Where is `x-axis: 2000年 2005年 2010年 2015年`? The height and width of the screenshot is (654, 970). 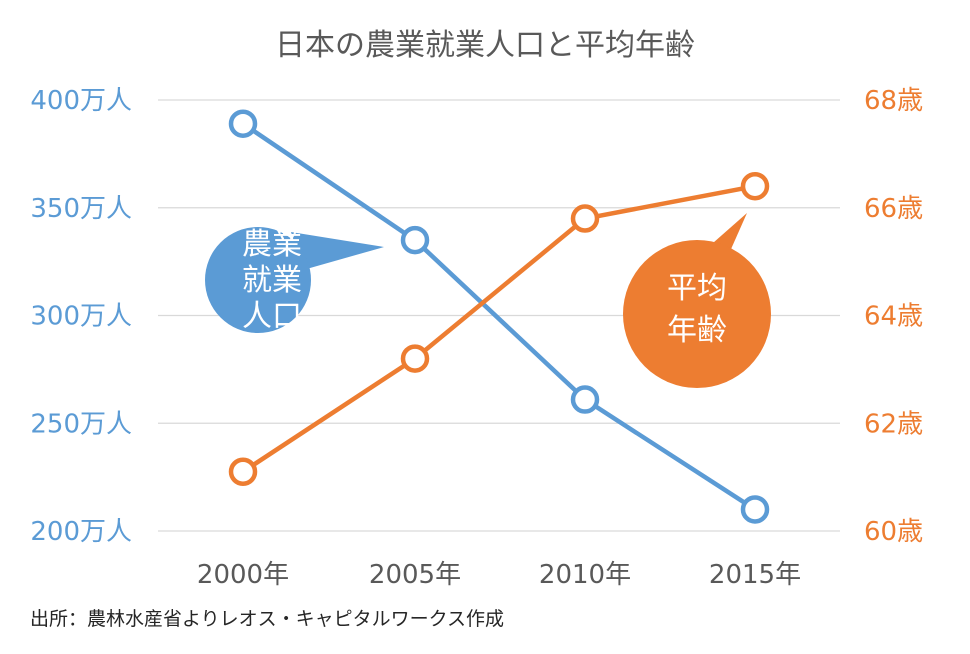
x-axis: 2000年 2005年 2010年 2015年 is located at coordinates (499, 575).